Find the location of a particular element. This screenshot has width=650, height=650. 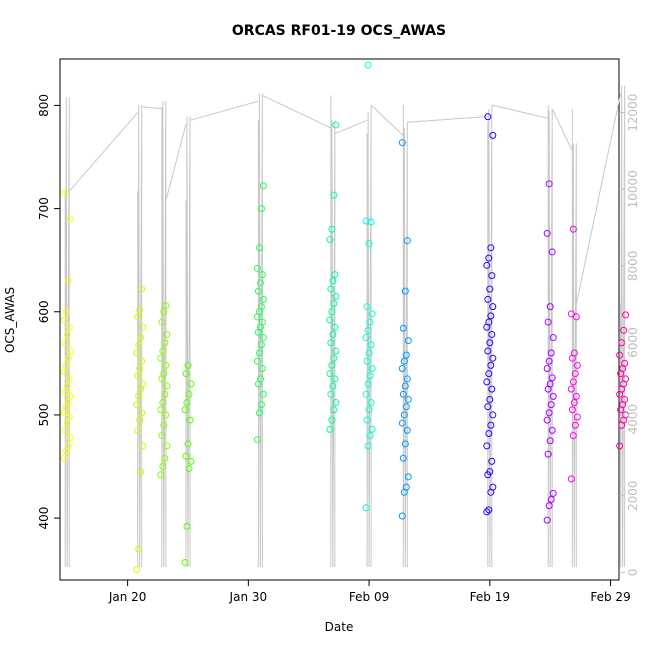

y-axis-label: OCS_AWAS is located at coordinates (10, 320).